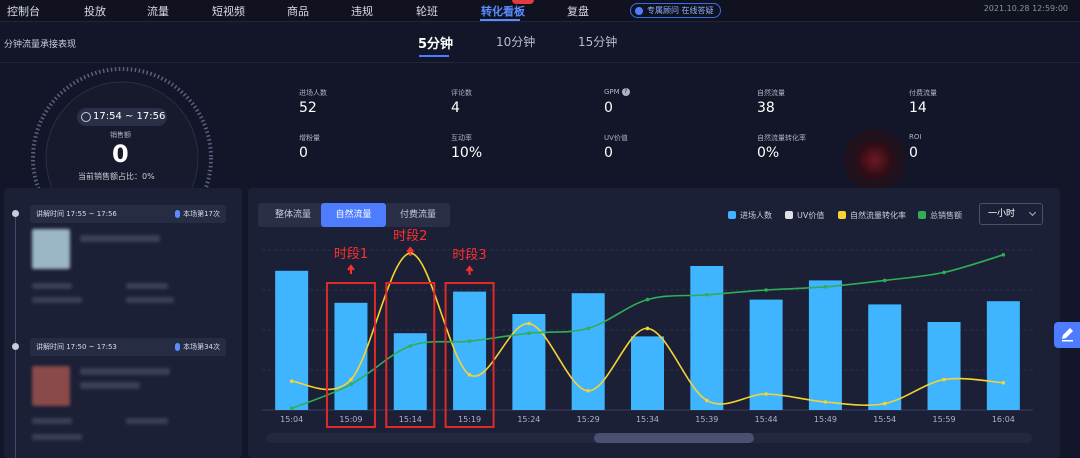 The height and width of the screenshot is (458, 1080). Describe the element at coordinates (120, 135) in the screenshot. I see `sales-label: 销售额` at that location.